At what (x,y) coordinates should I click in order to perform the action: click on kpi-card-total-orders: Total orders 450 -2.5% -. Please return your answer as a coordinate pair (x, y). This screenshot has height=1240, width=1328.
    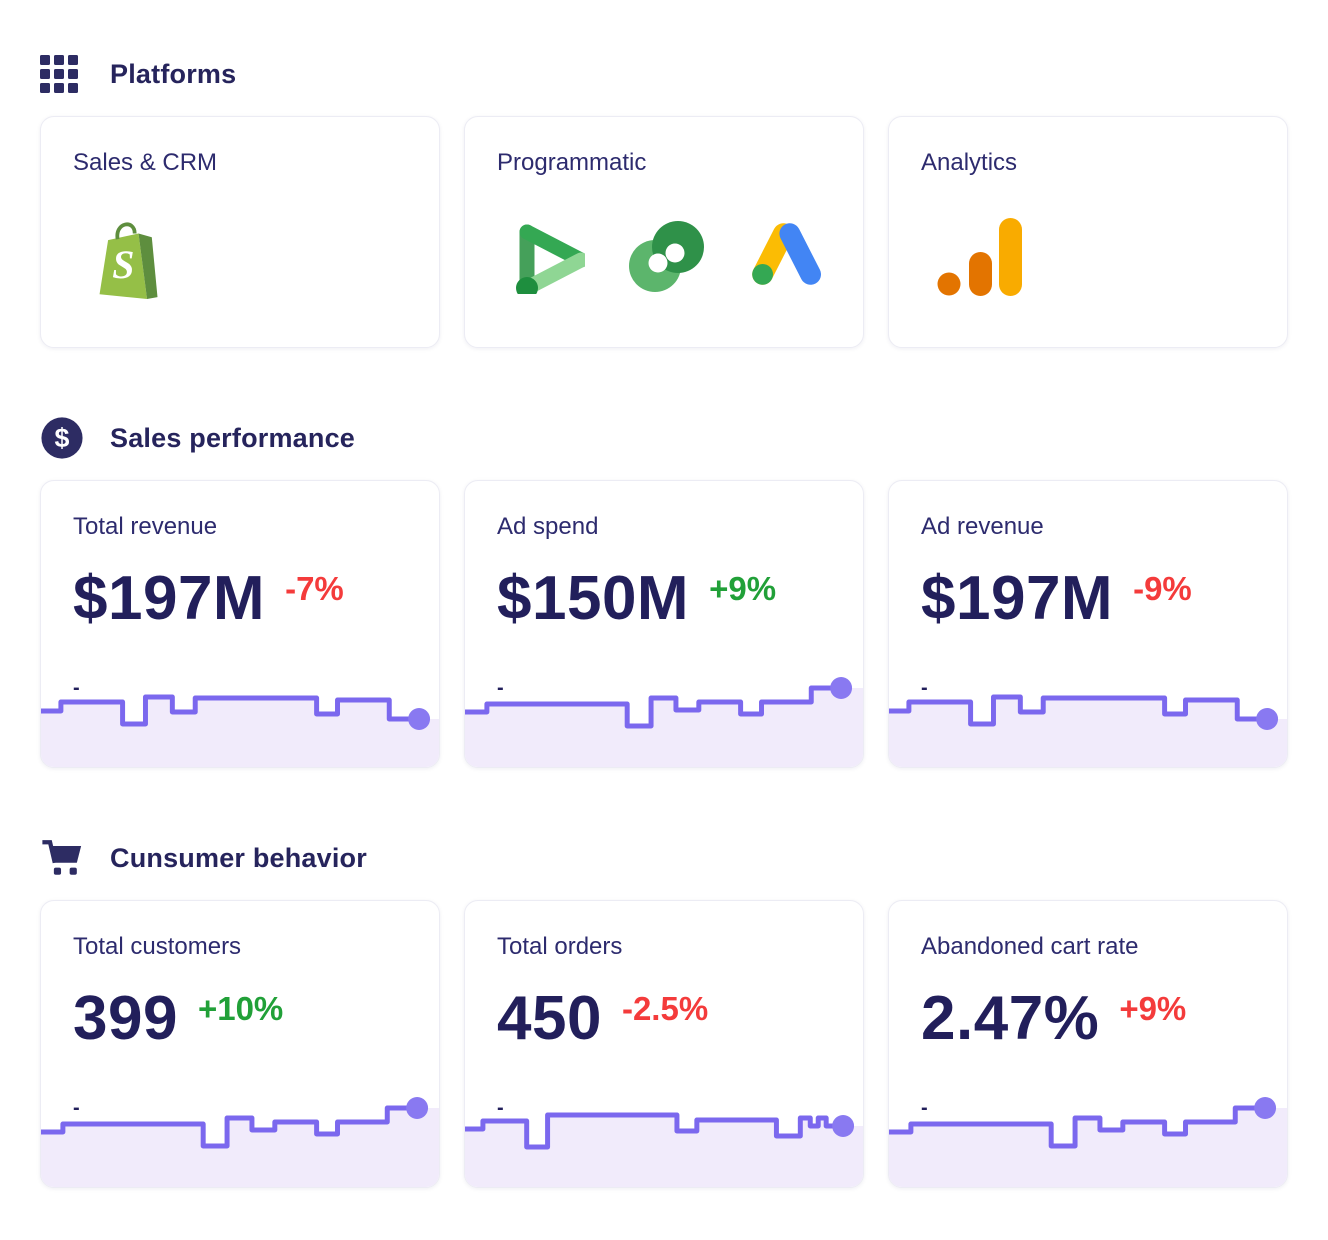
    Looking at the image, I should click on (664, 1044).